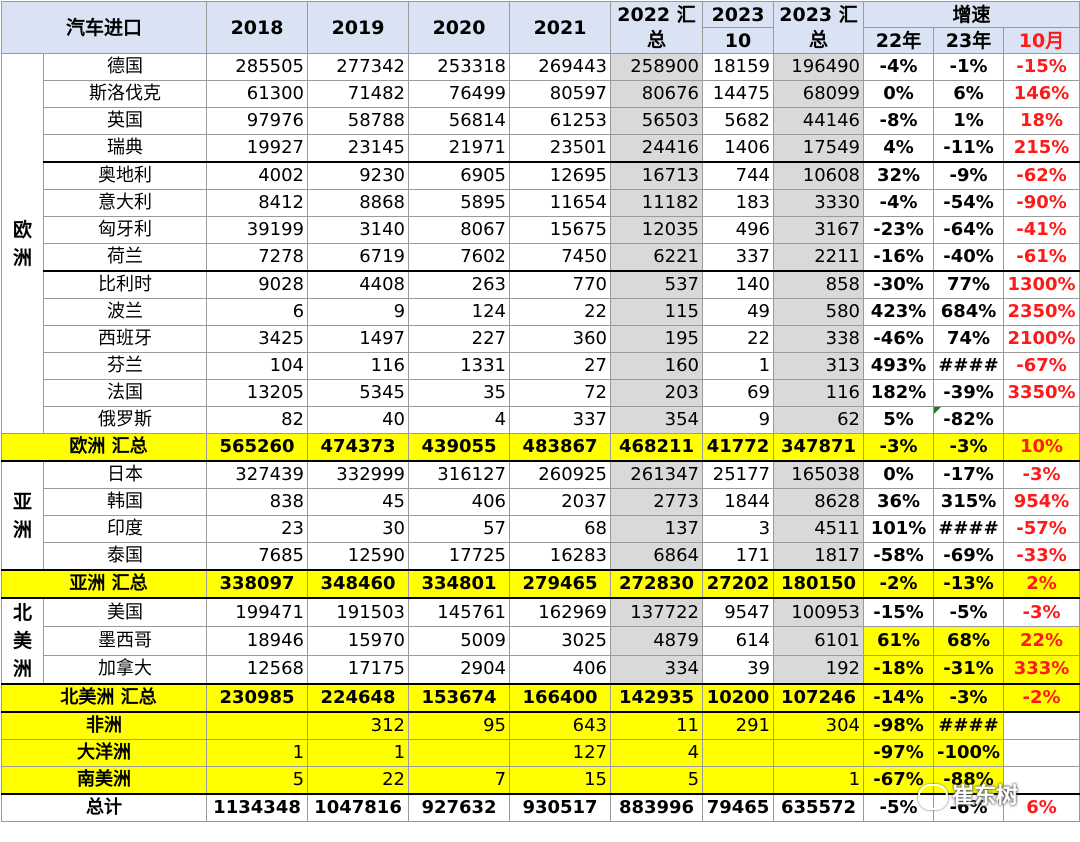 The image size is (1080, 842). I want to click on growth-cell: ####, so click(969, 366).